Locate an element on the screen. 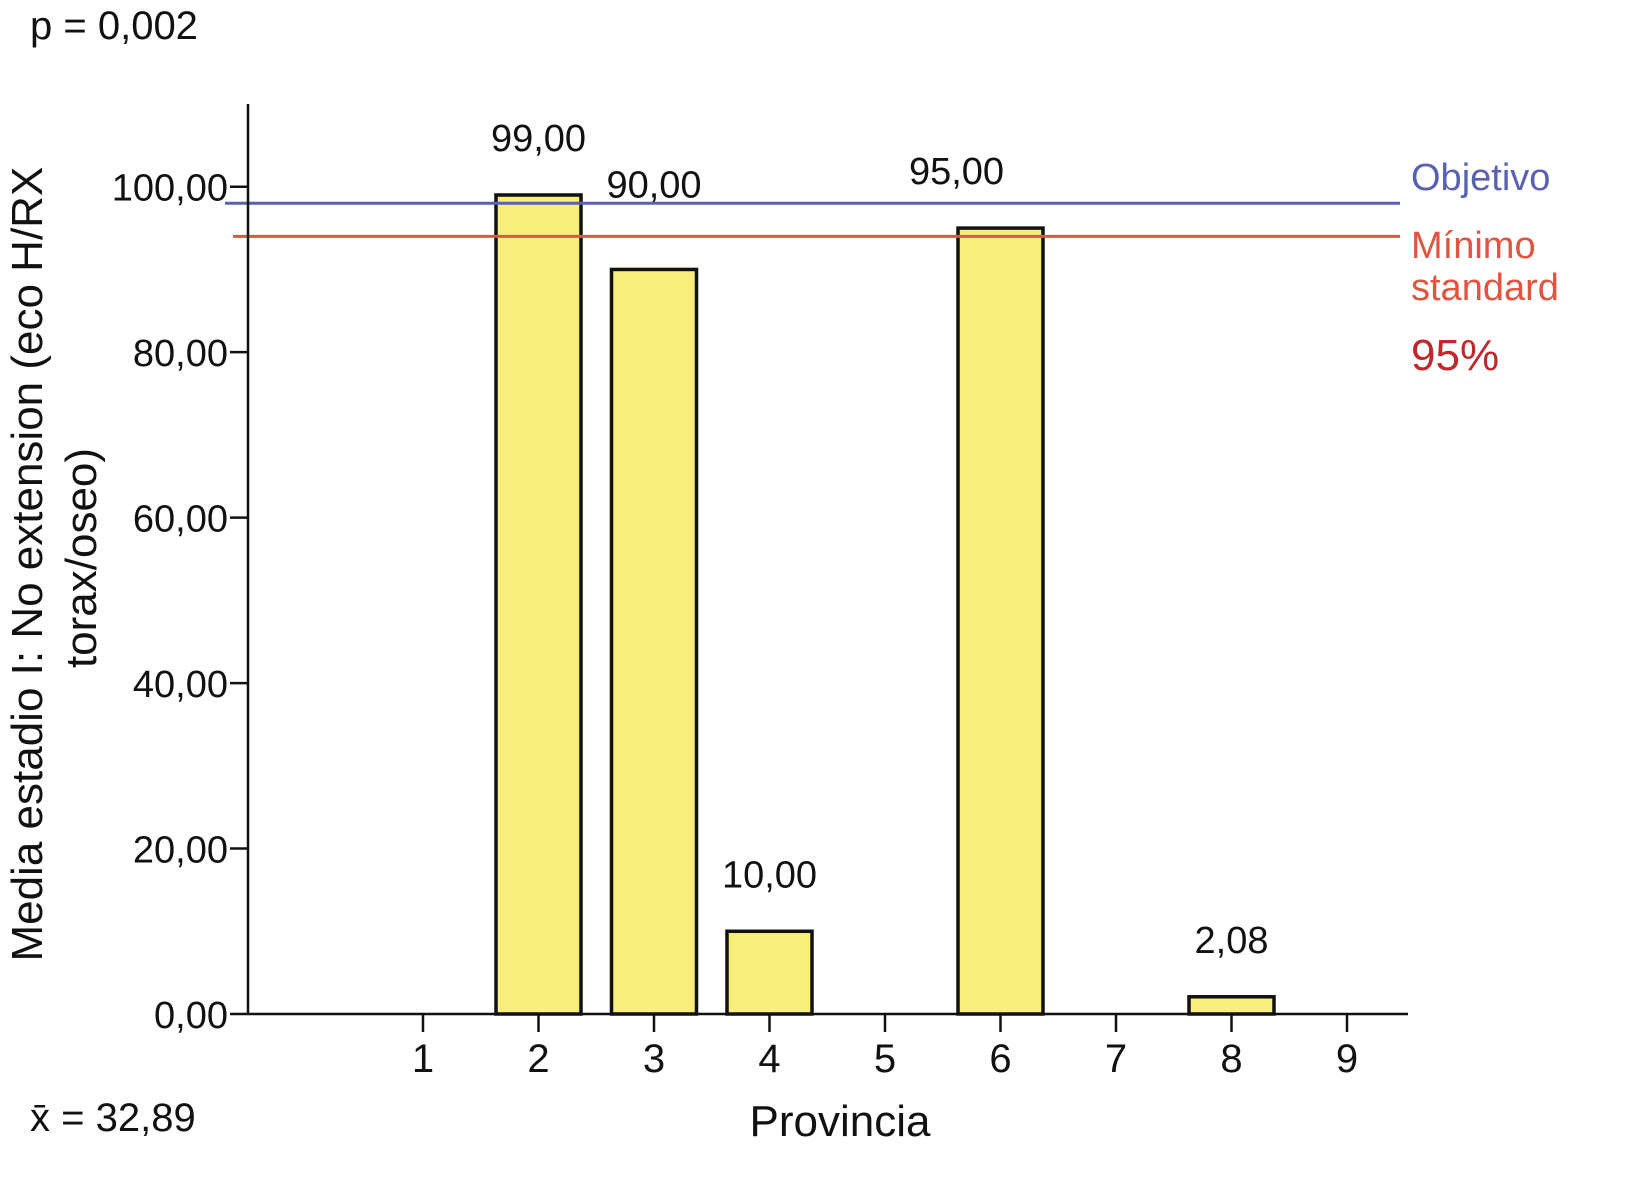  x-tick-label: 9 is located at coordinates (1347, 1059).